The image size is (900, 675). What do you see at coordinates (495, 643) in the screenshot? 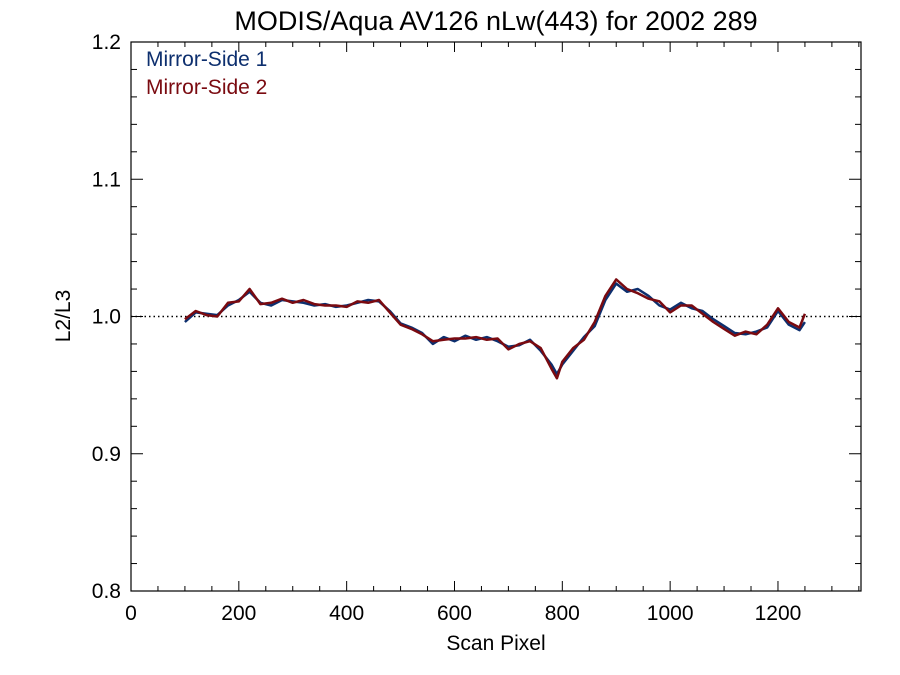
I see `x-axis-title: Scan Pixel` at bounding box center [495, 643].